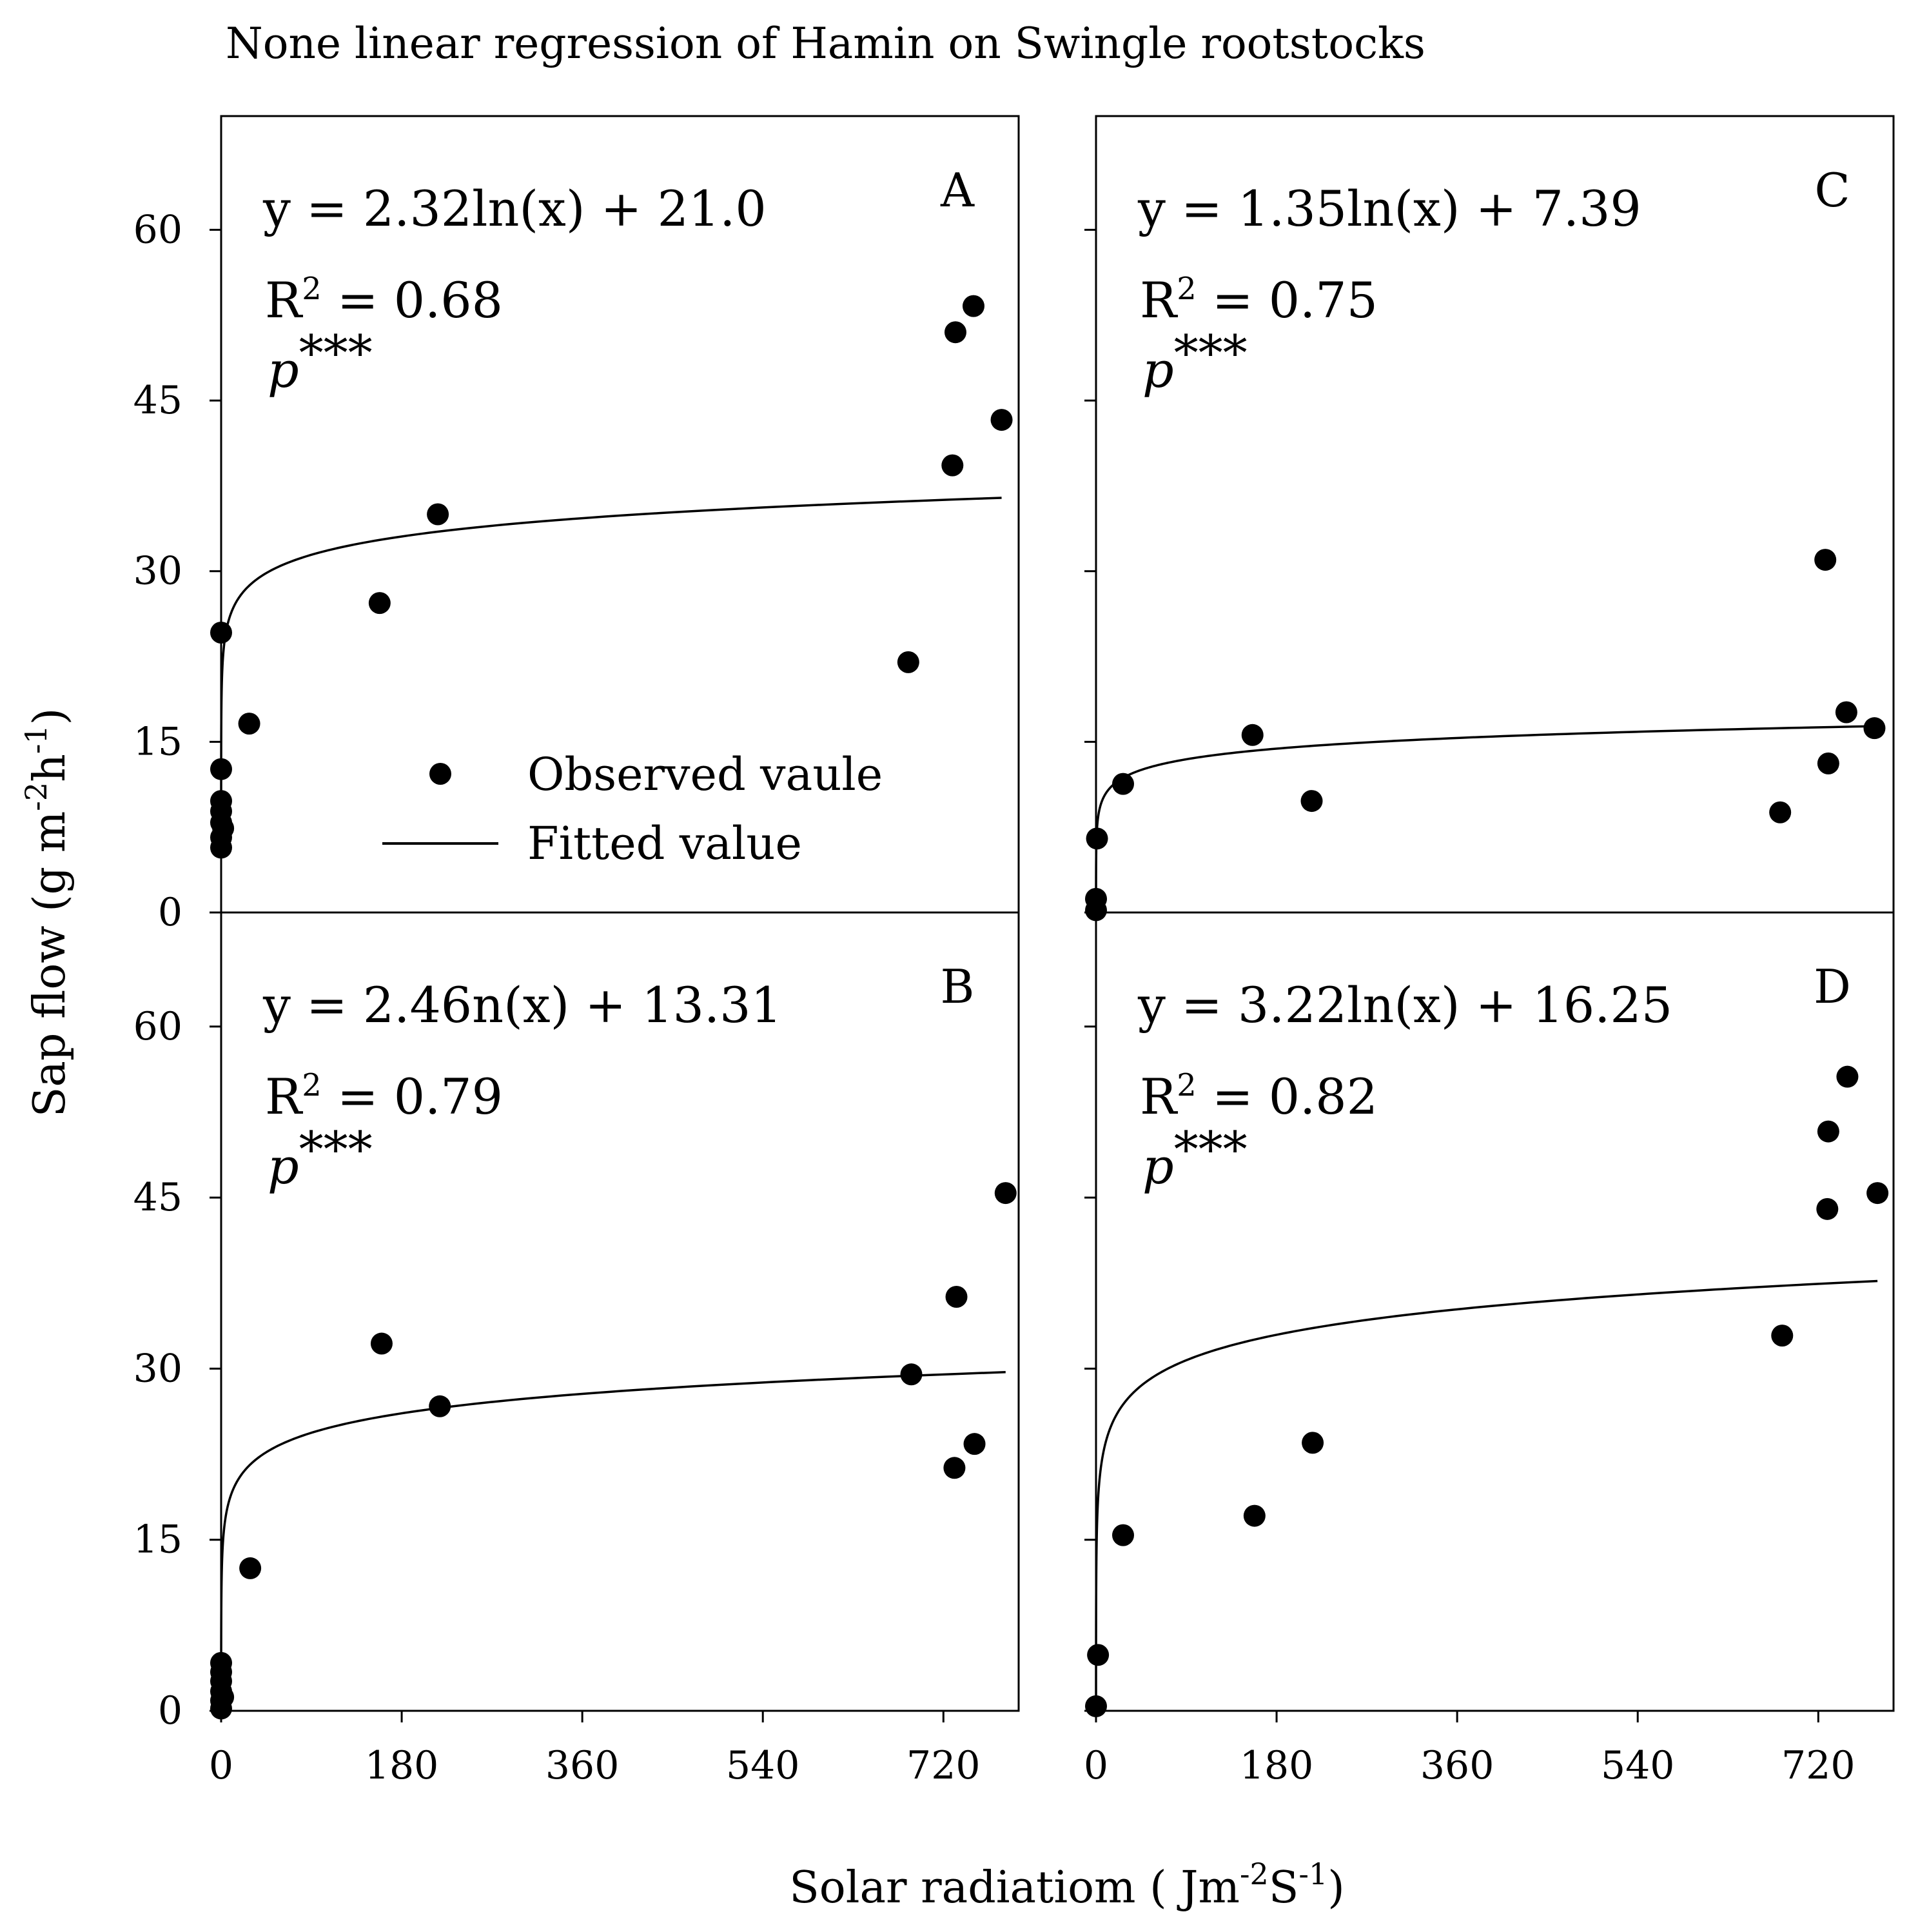  What do you see at coordinates (157, 229) in the screenshot?
I see `panel-a-y-tick-label: 60` at bounding box center [157, 229].